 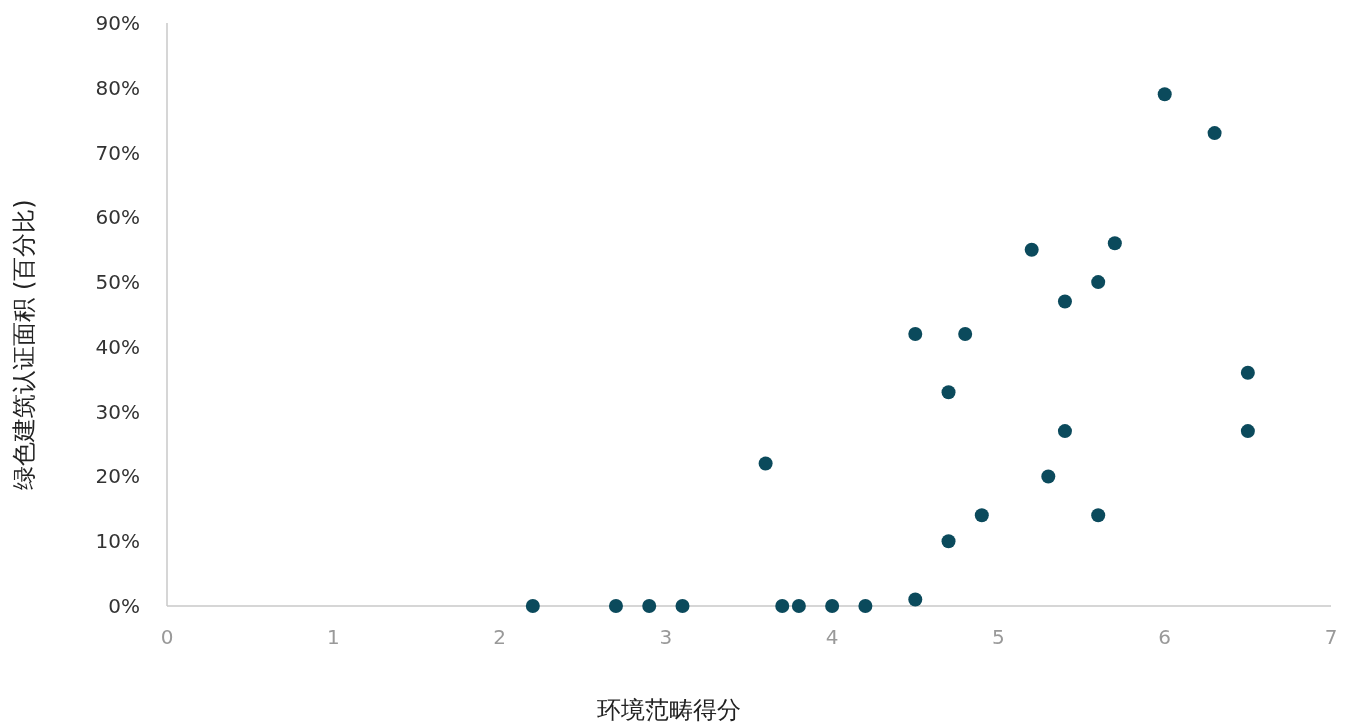 I want to click on y-tick-label: 90%, so click(x=117, y=23).